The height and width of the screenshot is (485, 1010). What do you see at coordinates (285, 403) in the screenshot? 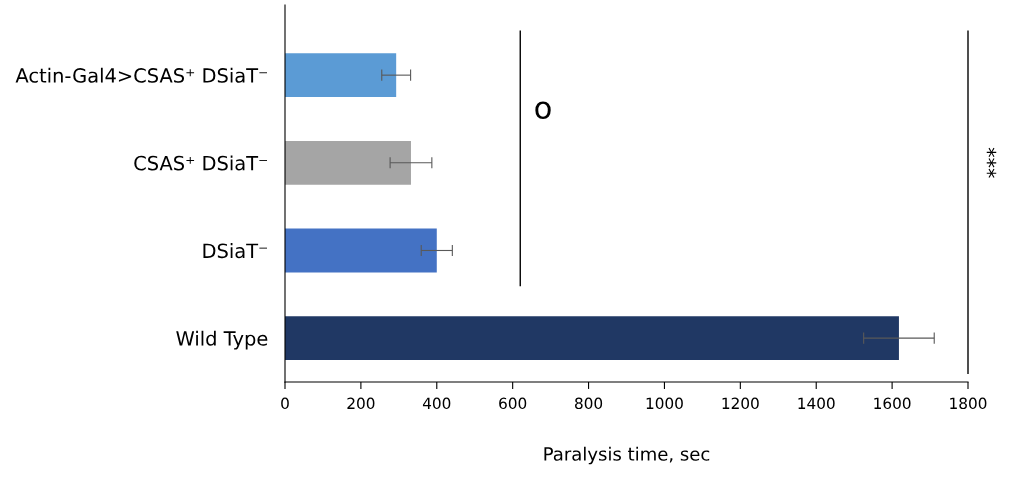
I see `x-tick-label: 0` at bounding box center [285, 403].